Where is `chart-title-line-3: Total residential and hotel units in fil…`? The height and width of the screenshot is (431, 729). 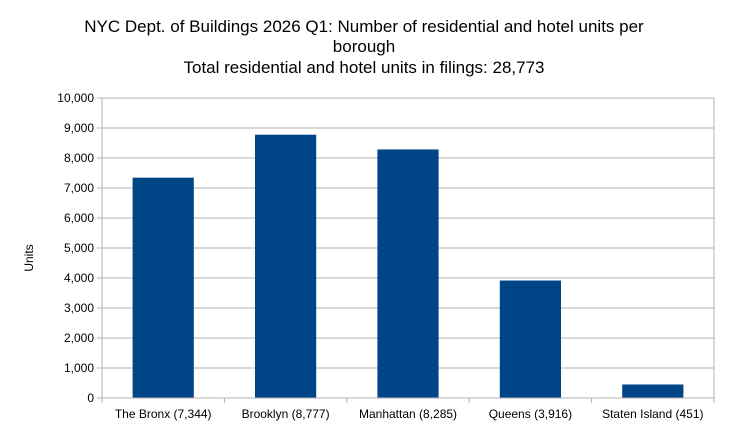 chart-title-line-3: Total residential and hotel units in fil… is located at coordinates (363, 67).